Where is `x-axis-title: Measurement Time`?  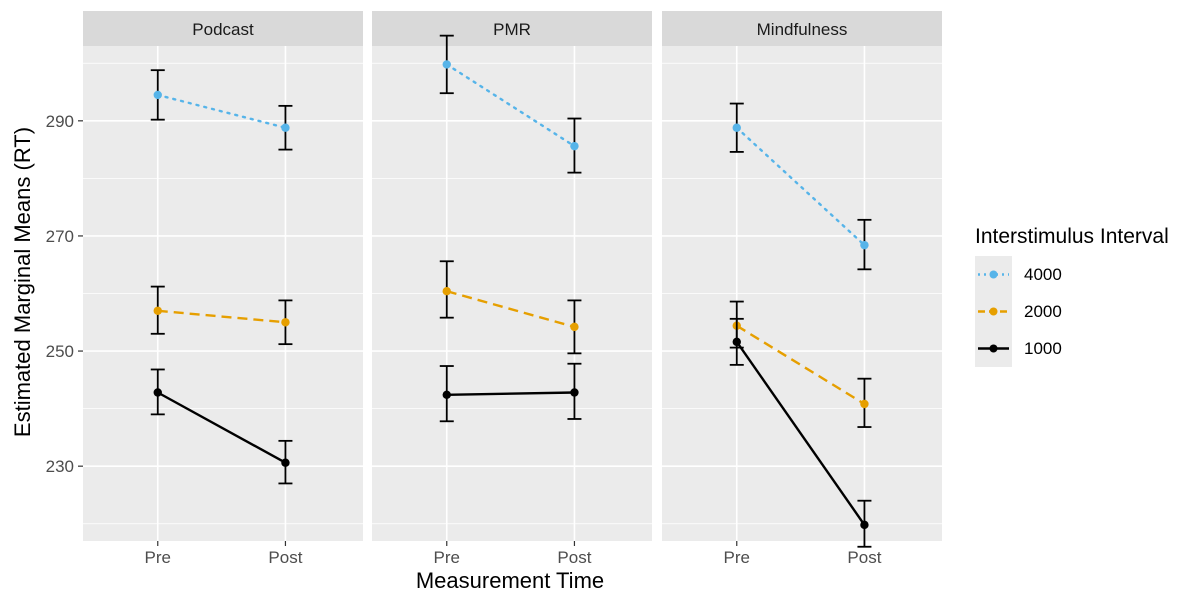
x-axis-title: Measurement Time is located at coordinates (510, 580).